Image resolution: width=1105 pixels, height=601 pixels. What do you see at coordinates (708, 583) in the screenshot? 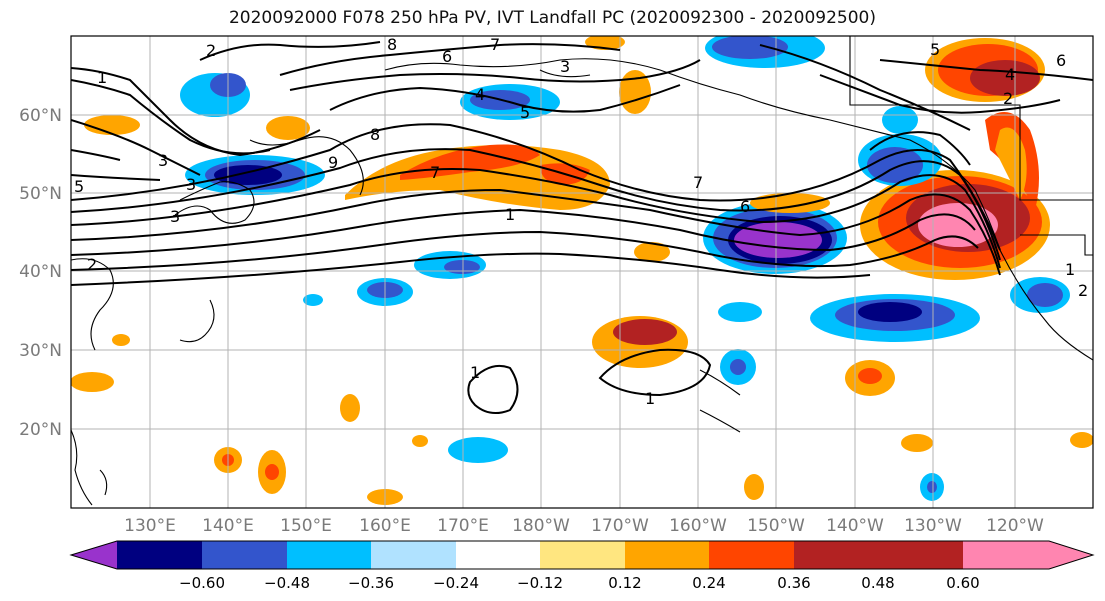
I see `colorbar-tick: 0.24` at bounding box center [708, 583].